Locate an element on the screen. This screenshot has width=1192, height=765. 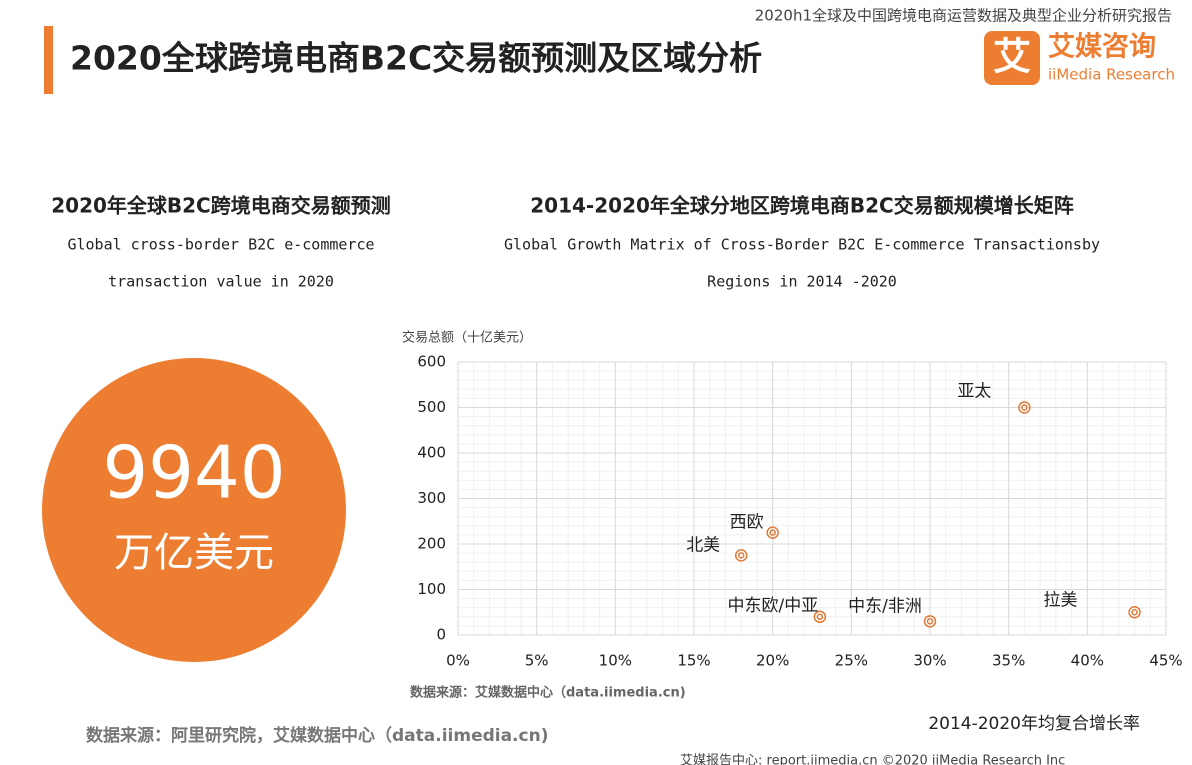
footer-source: 数据来源：阿里研究院，艾媒数据中心（data.iimedia.cn) is located at coordinates (317, 735).